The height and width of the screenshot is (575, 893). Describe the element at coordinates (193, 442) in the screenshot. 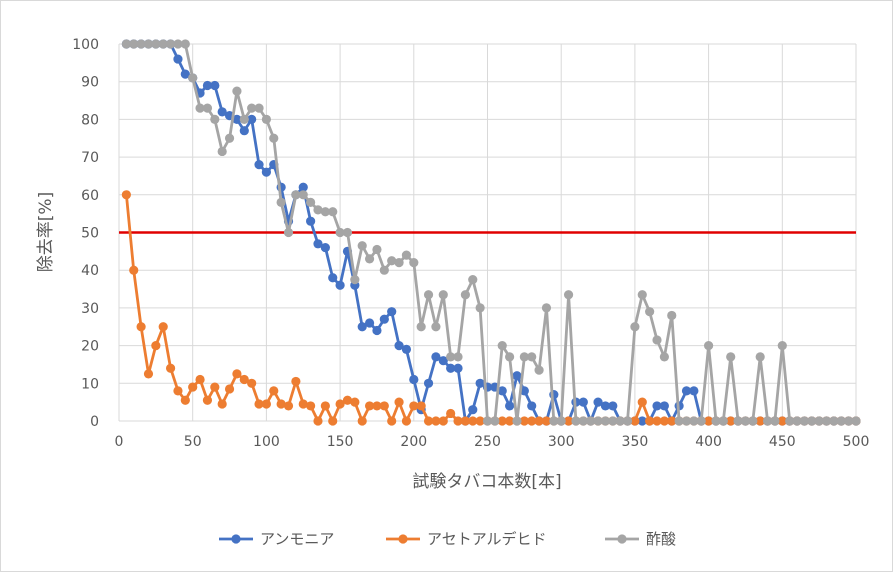

I see `x-tick-label: 50` at that location.